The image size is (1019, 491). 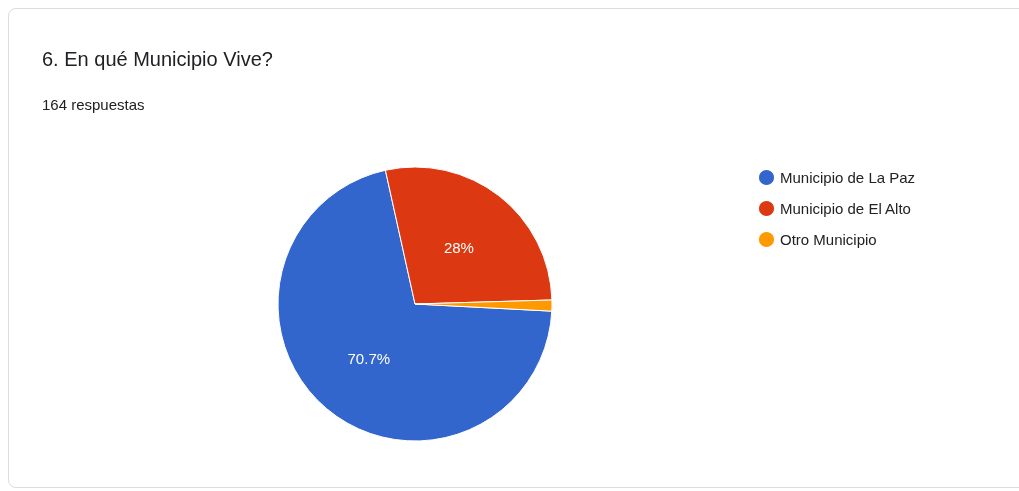 What do you see at coordinates (157, 59) in the screenshot?
I see `chart-title: 6. En qué Municipio Vive?` at bounding box center [157, 59].